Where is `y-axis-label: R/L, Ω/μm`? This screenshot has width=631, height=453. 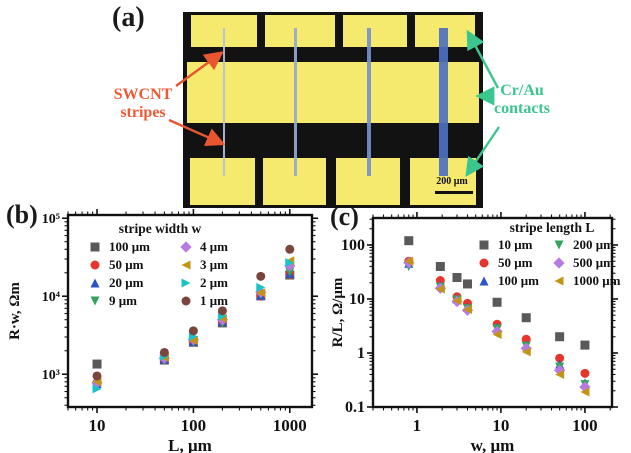
y-axis-label: R/L, Ω/μm is located at coordinates (338, 312).